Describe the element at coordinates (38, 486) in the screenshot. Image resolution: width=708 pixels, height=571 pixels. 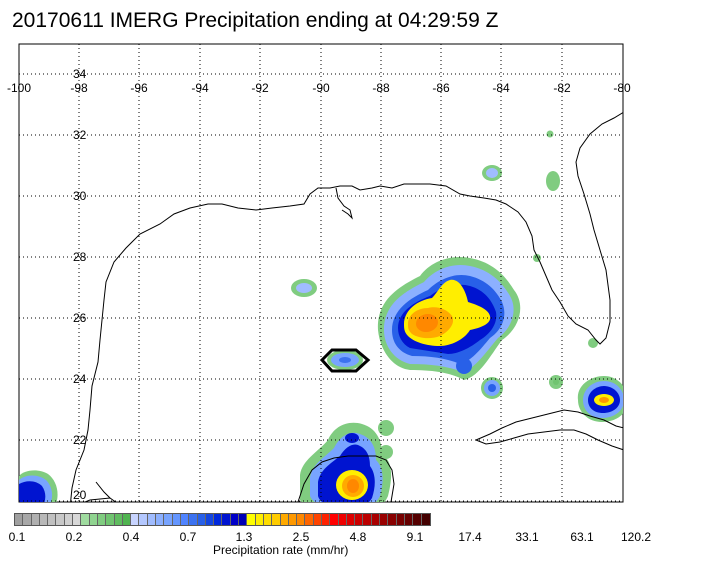
I see `precip-cell-southwest` at that location.